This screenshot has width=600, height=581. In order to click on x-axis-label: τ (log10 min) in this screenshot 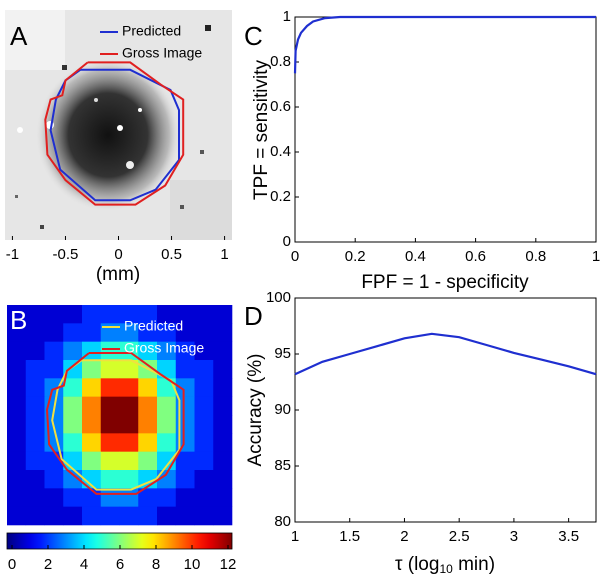, I will do `click(445, 565)`.